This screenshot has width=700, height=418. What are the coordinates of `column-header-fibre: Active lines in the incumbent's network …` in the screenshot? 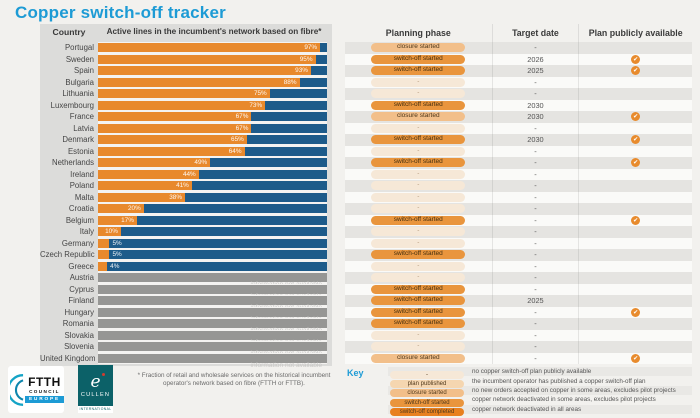 It's located at (214, 31).